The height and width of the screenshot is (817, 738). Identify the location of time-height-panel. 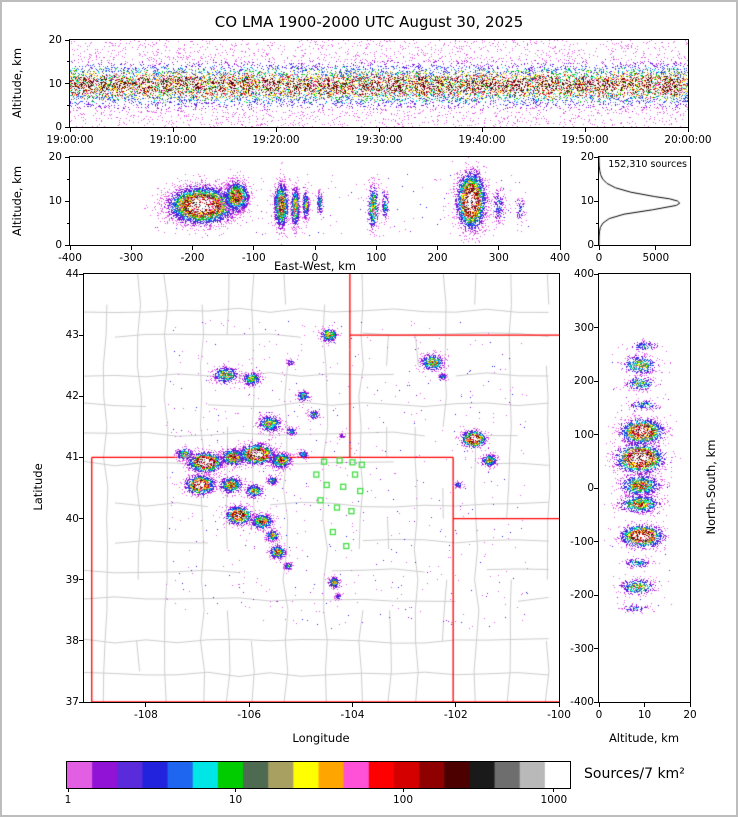
(379, 83).